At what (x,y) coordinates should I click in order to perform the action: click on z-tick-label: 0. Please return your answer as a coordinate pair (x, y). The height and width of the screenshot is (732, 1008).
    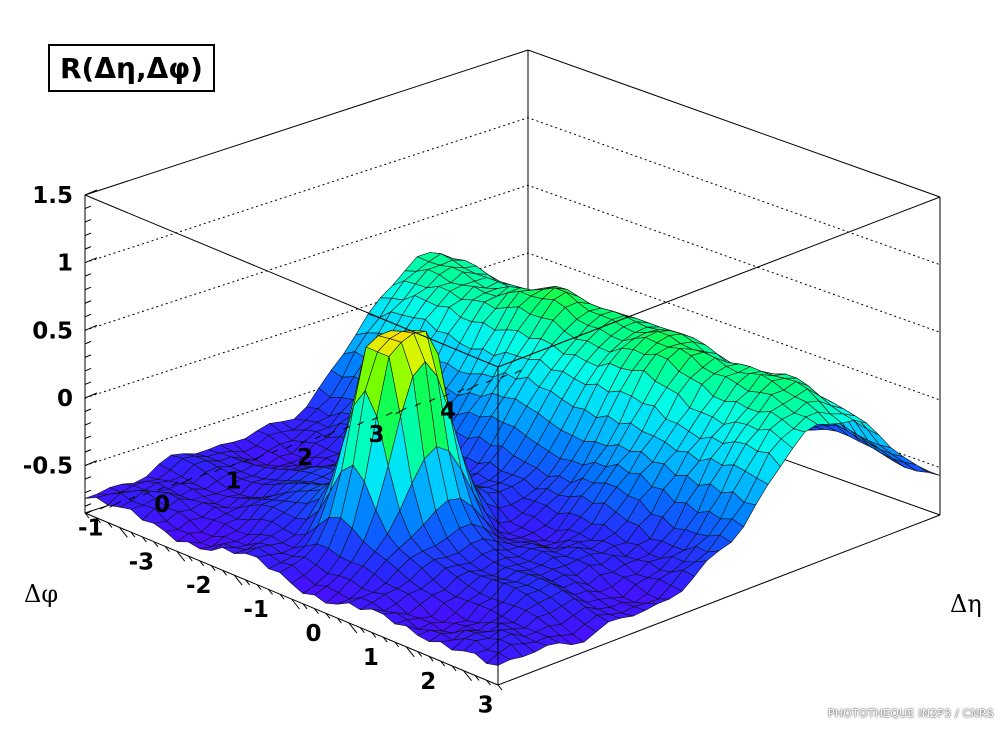
    Looking at the image, I should click on (65, 399).